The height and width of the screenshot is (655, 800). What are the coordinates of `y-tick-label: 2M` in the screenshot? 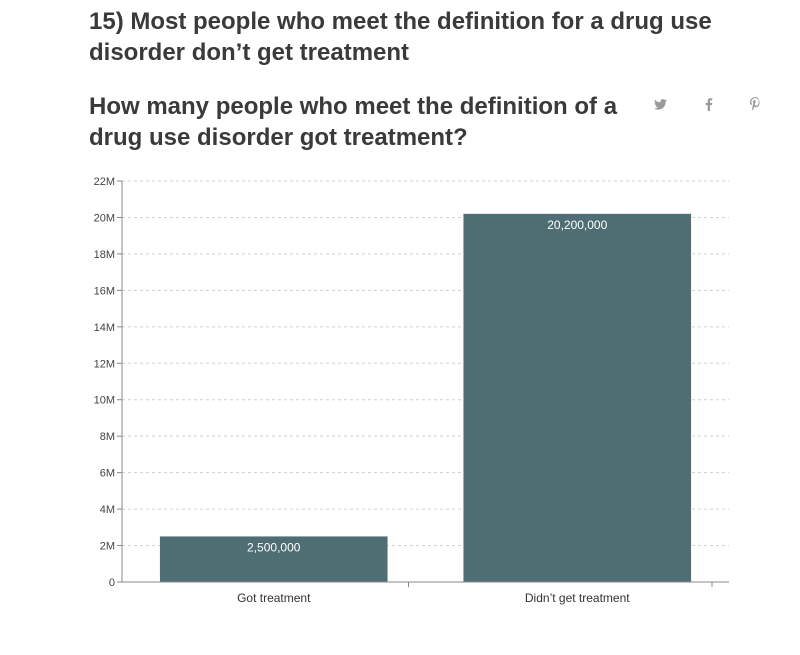 It's located at (107, 547).